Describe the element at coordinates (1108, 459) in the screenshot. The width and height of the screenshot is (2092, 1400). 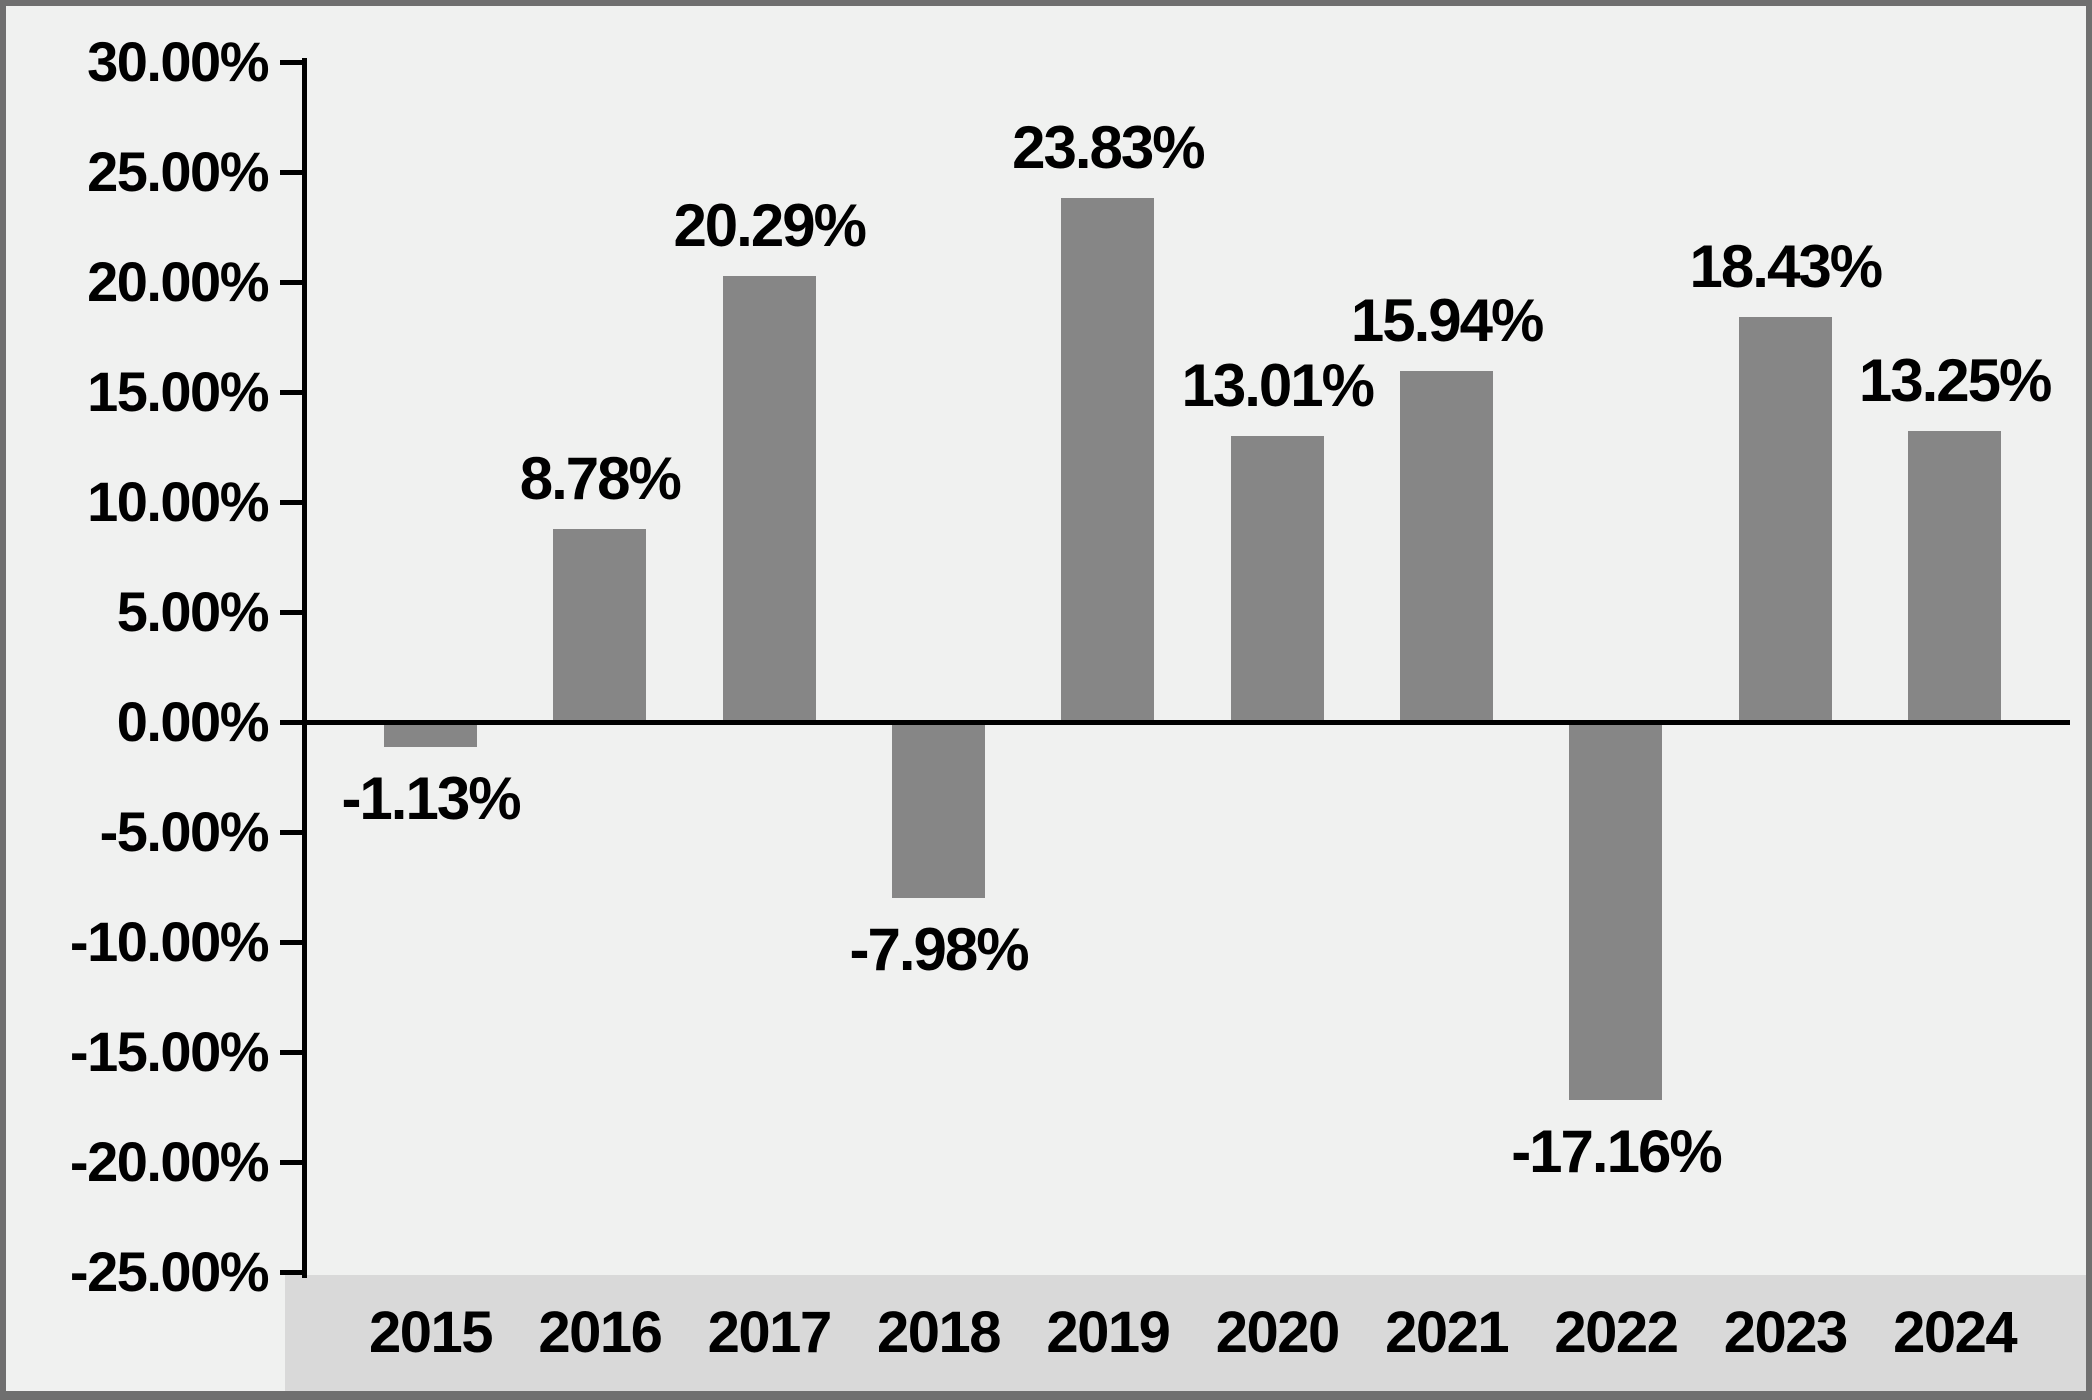
I see `bar-2019` at that location.